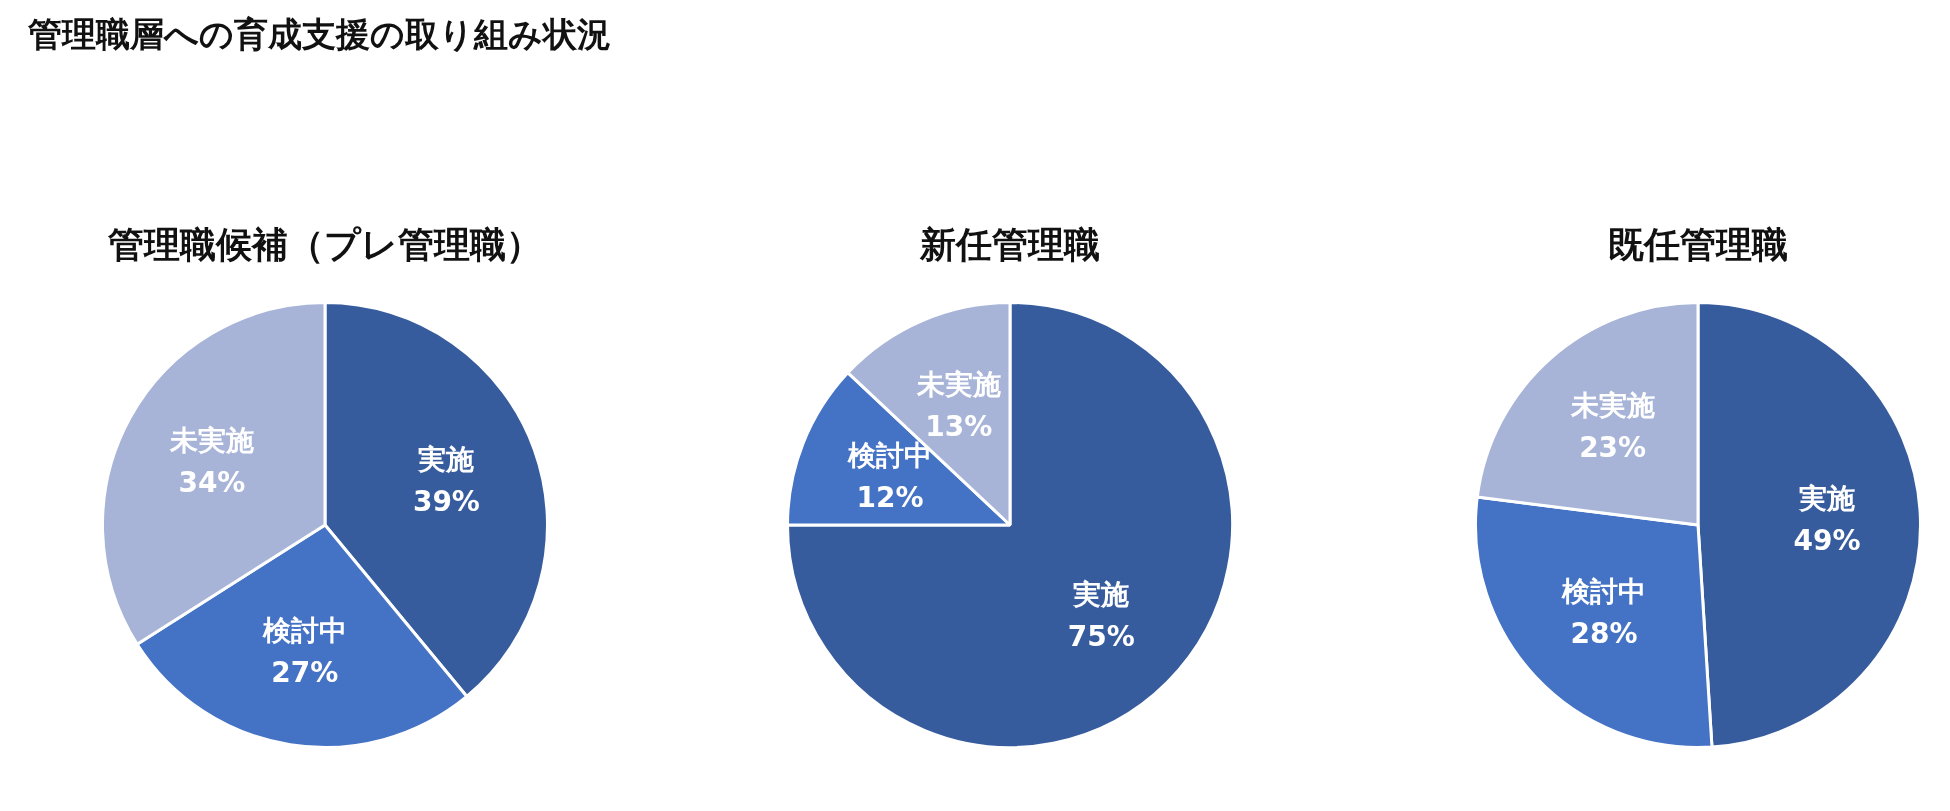 This screenshot has height=811, width=1950. I want to click on chart-title: 管理職候補（プレ管理職）, so click(325, 245).